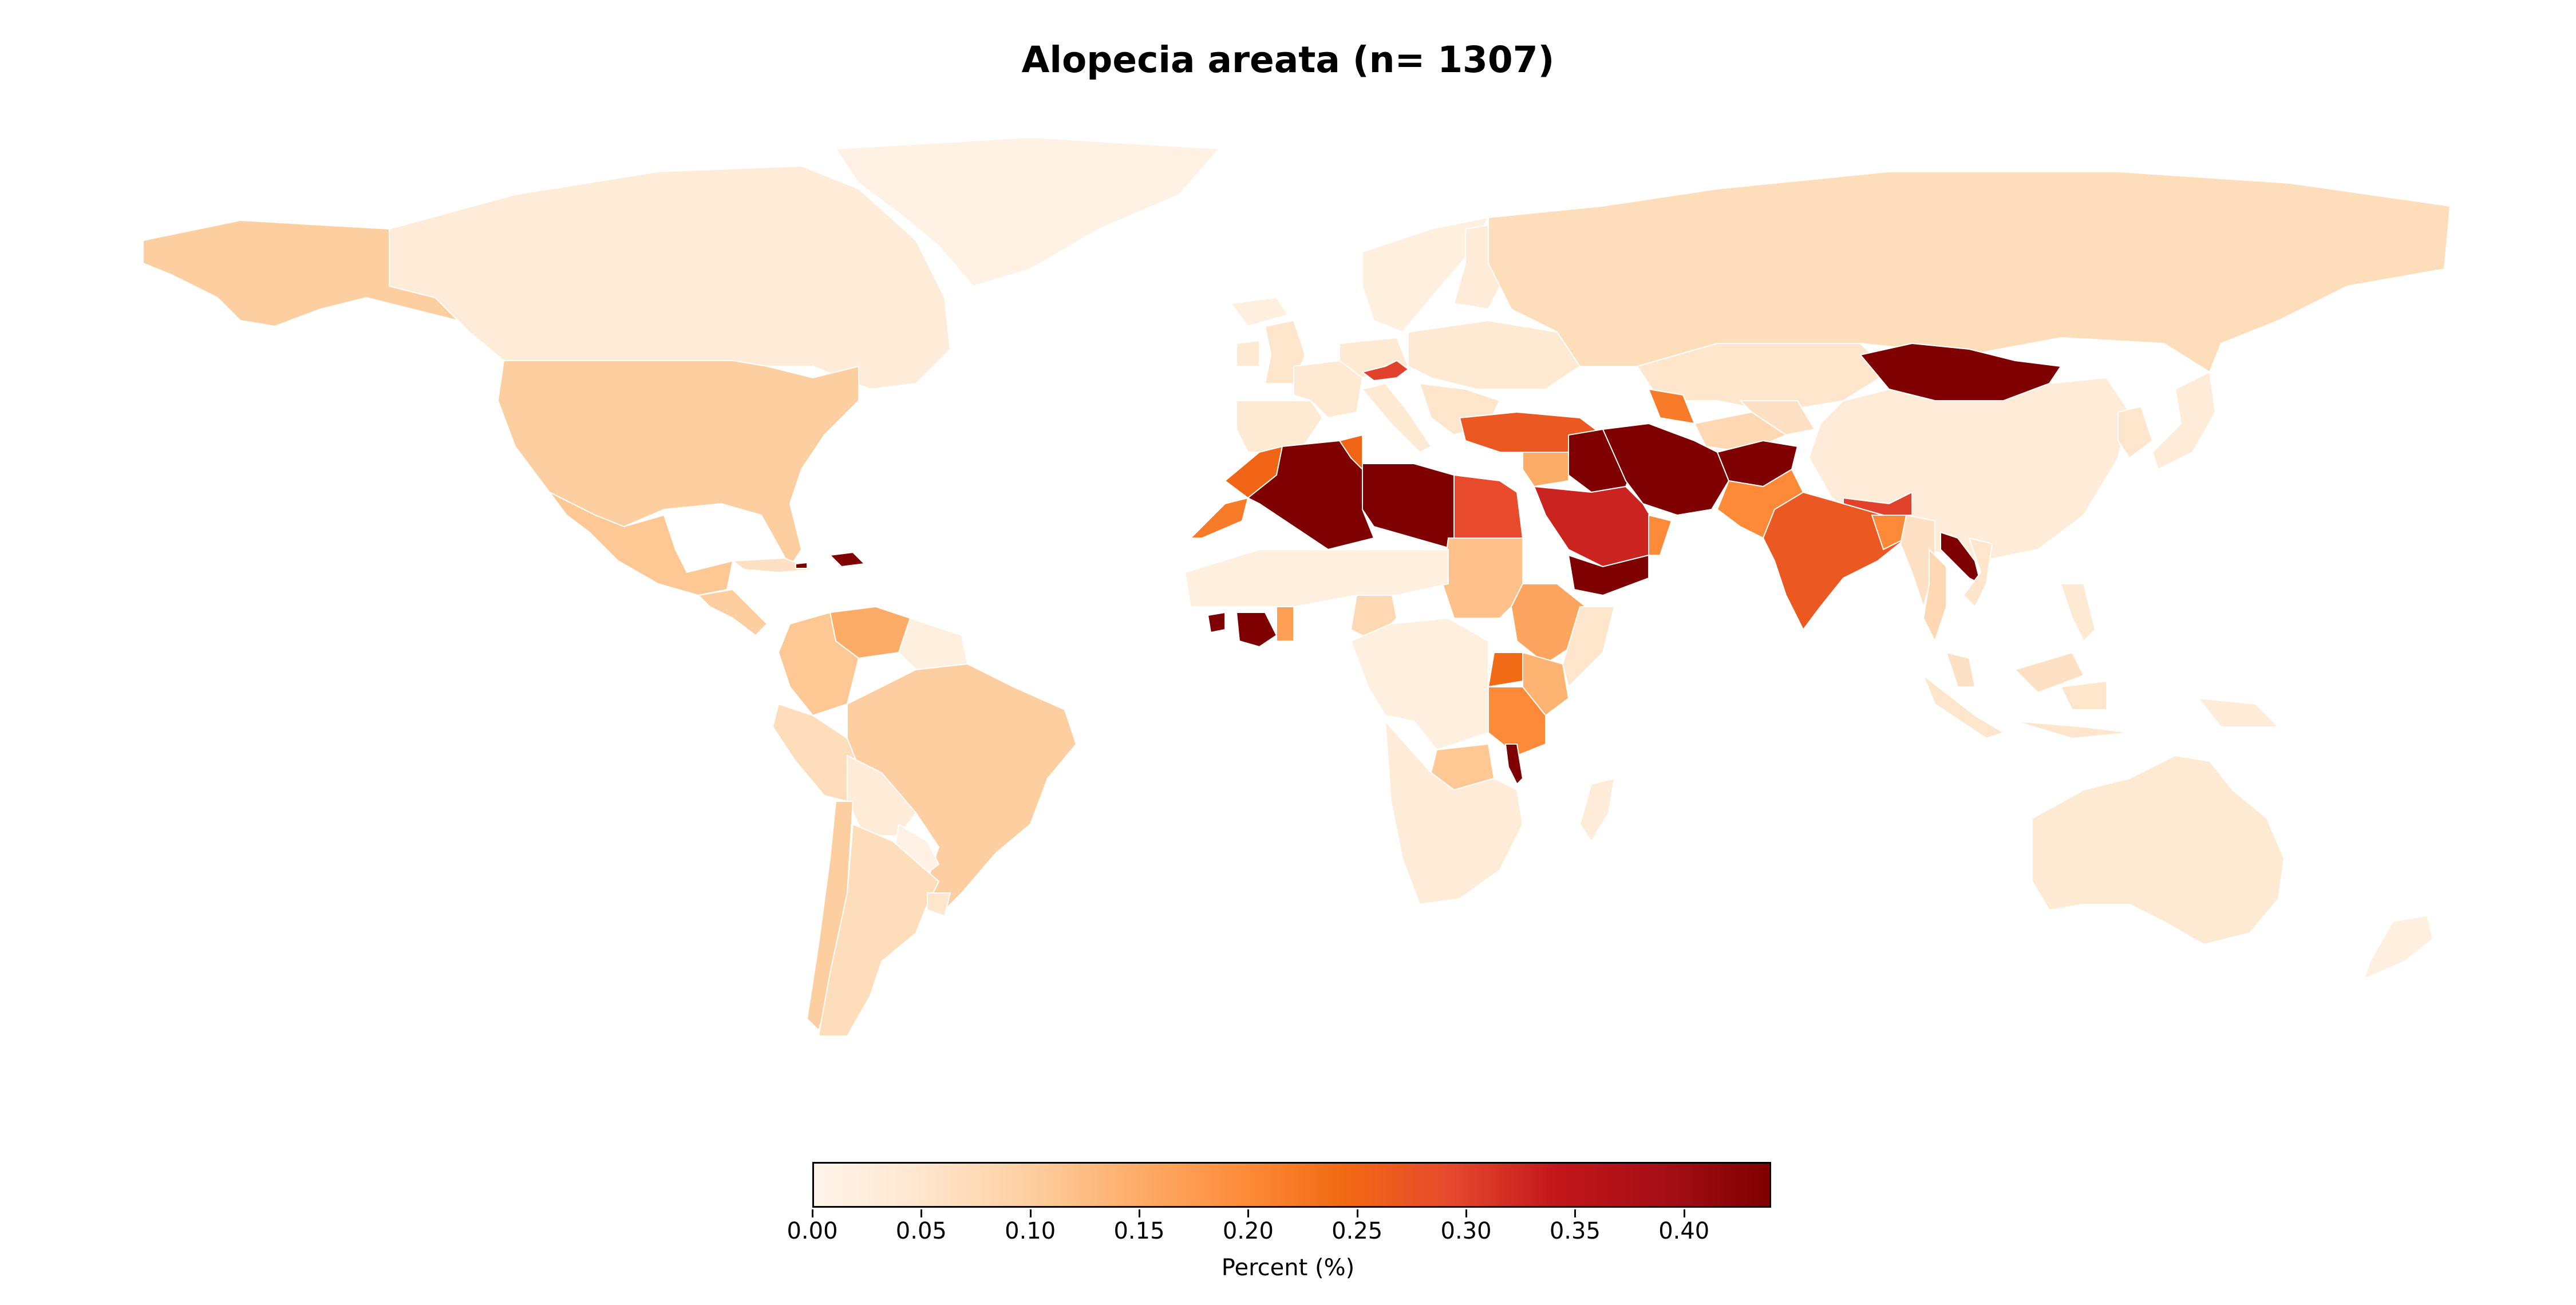  Describe the element at coordinates (732, 612) in the screenshot. I see `country-central-america: Central America` at that location.